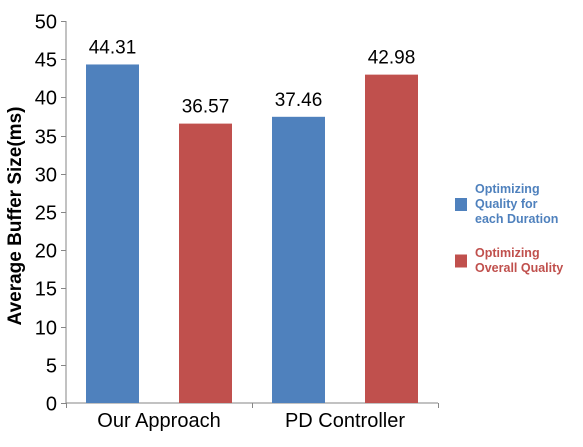 The width and height of the screenshot is (583, 447). I want to click on y-axis-ticks: 0 5 10 15 20 25 30 35 40 45 50, so click(50, 214).